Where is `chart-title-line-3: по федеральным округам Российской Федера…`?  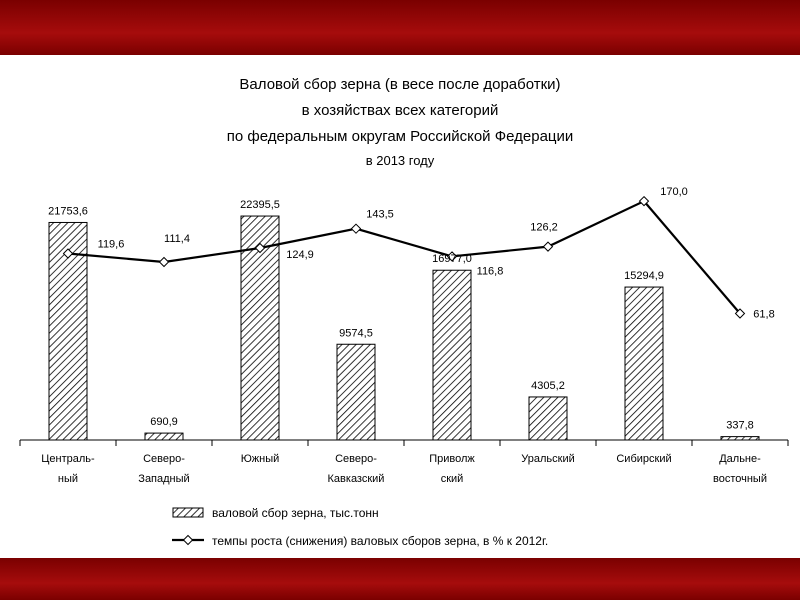
chart-title-line-3: по федеральным округам Российской Федера… is located at coordinates (400, 136).